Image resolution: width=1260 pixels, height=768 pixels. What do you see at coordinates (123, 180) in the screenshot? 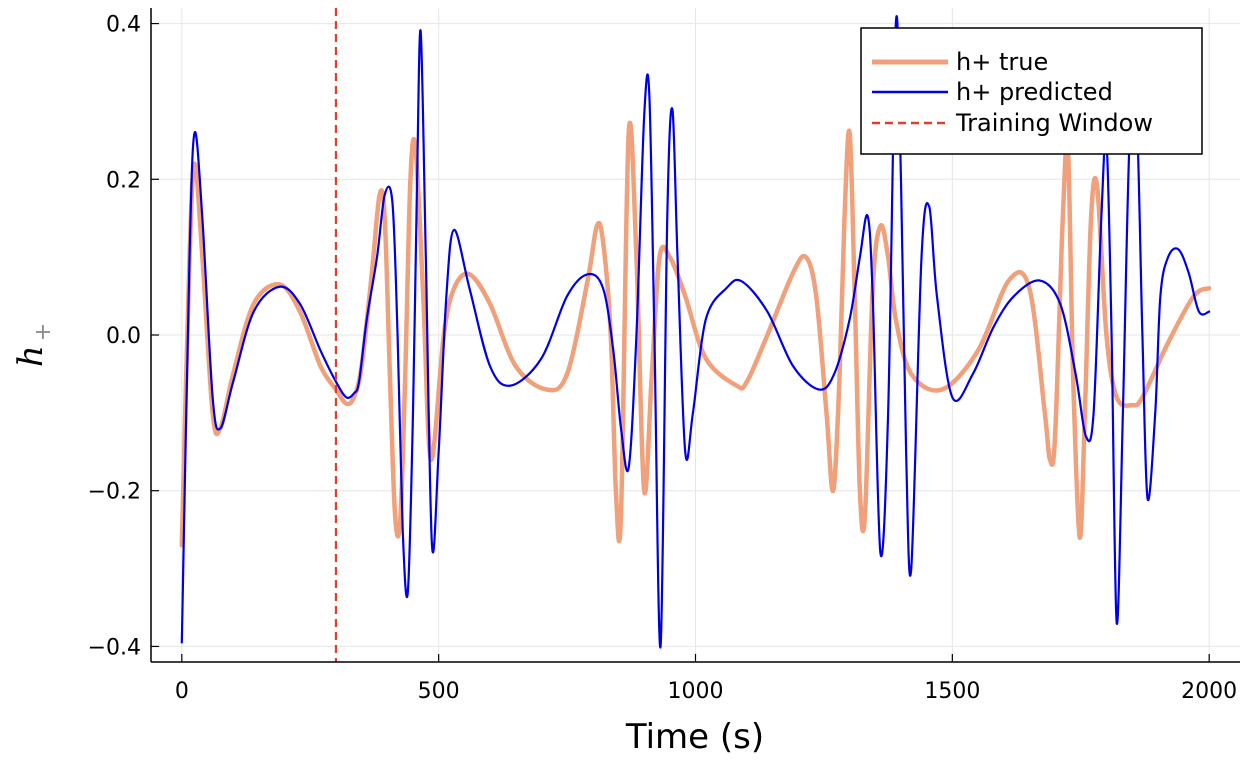
I see `y-tick-label: 0.2` at bounding box center [123, 180].